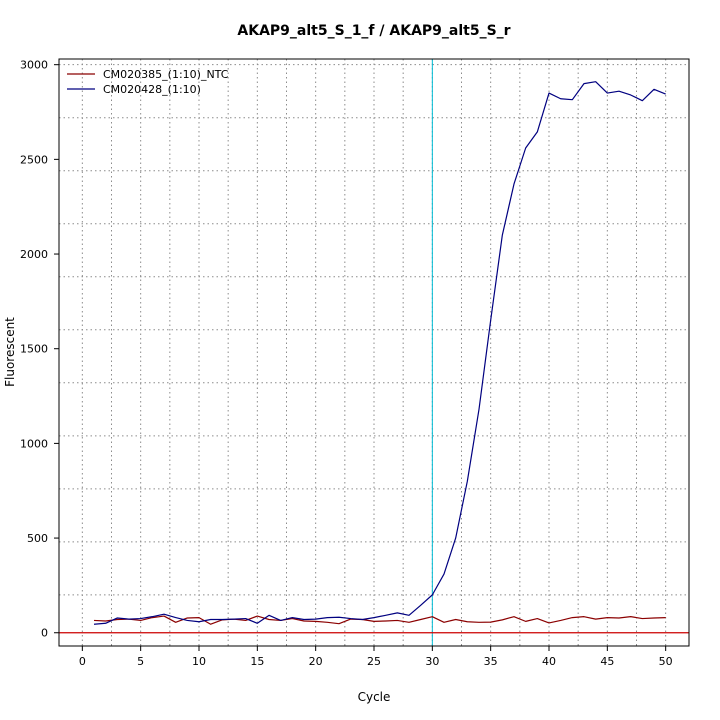  I want to click on y-axis: 0 500 1000 1500 2000 2500 3000, so click(39, 349).